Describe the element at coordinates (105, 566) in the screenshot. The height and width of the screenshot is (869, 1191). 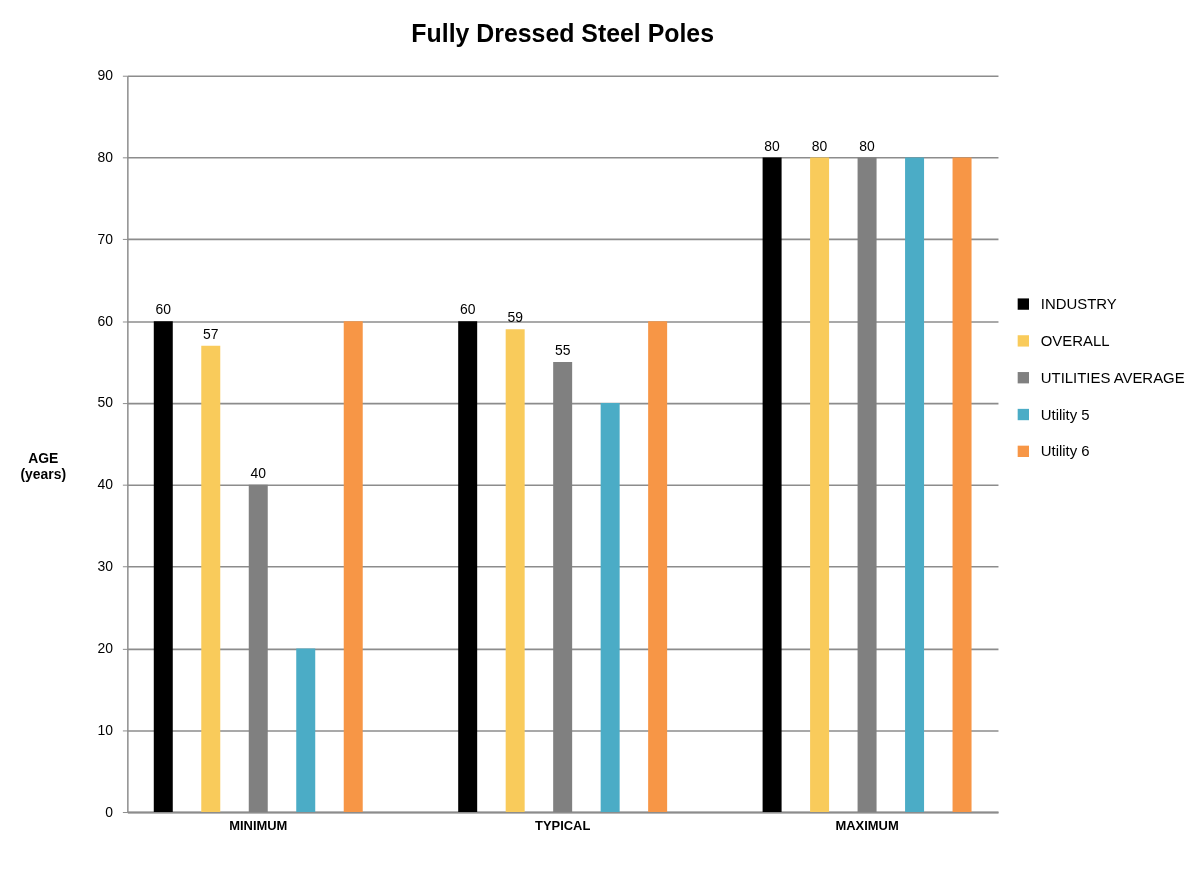
I see `y-tick-label: 30` at that location.